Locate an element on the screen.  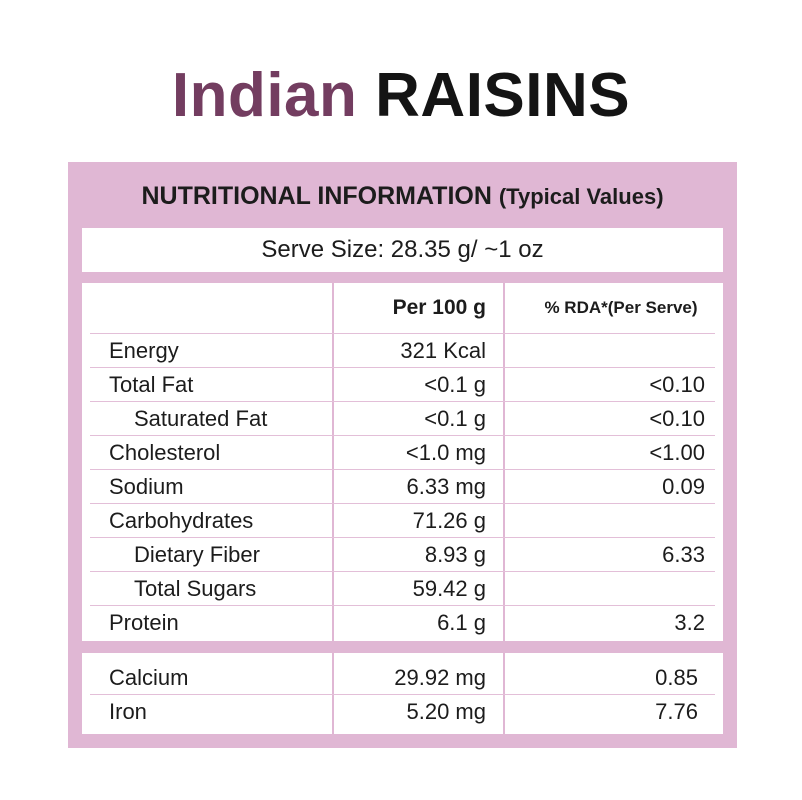
nutrient-name: Sodium is located at coordinates (146, 486).